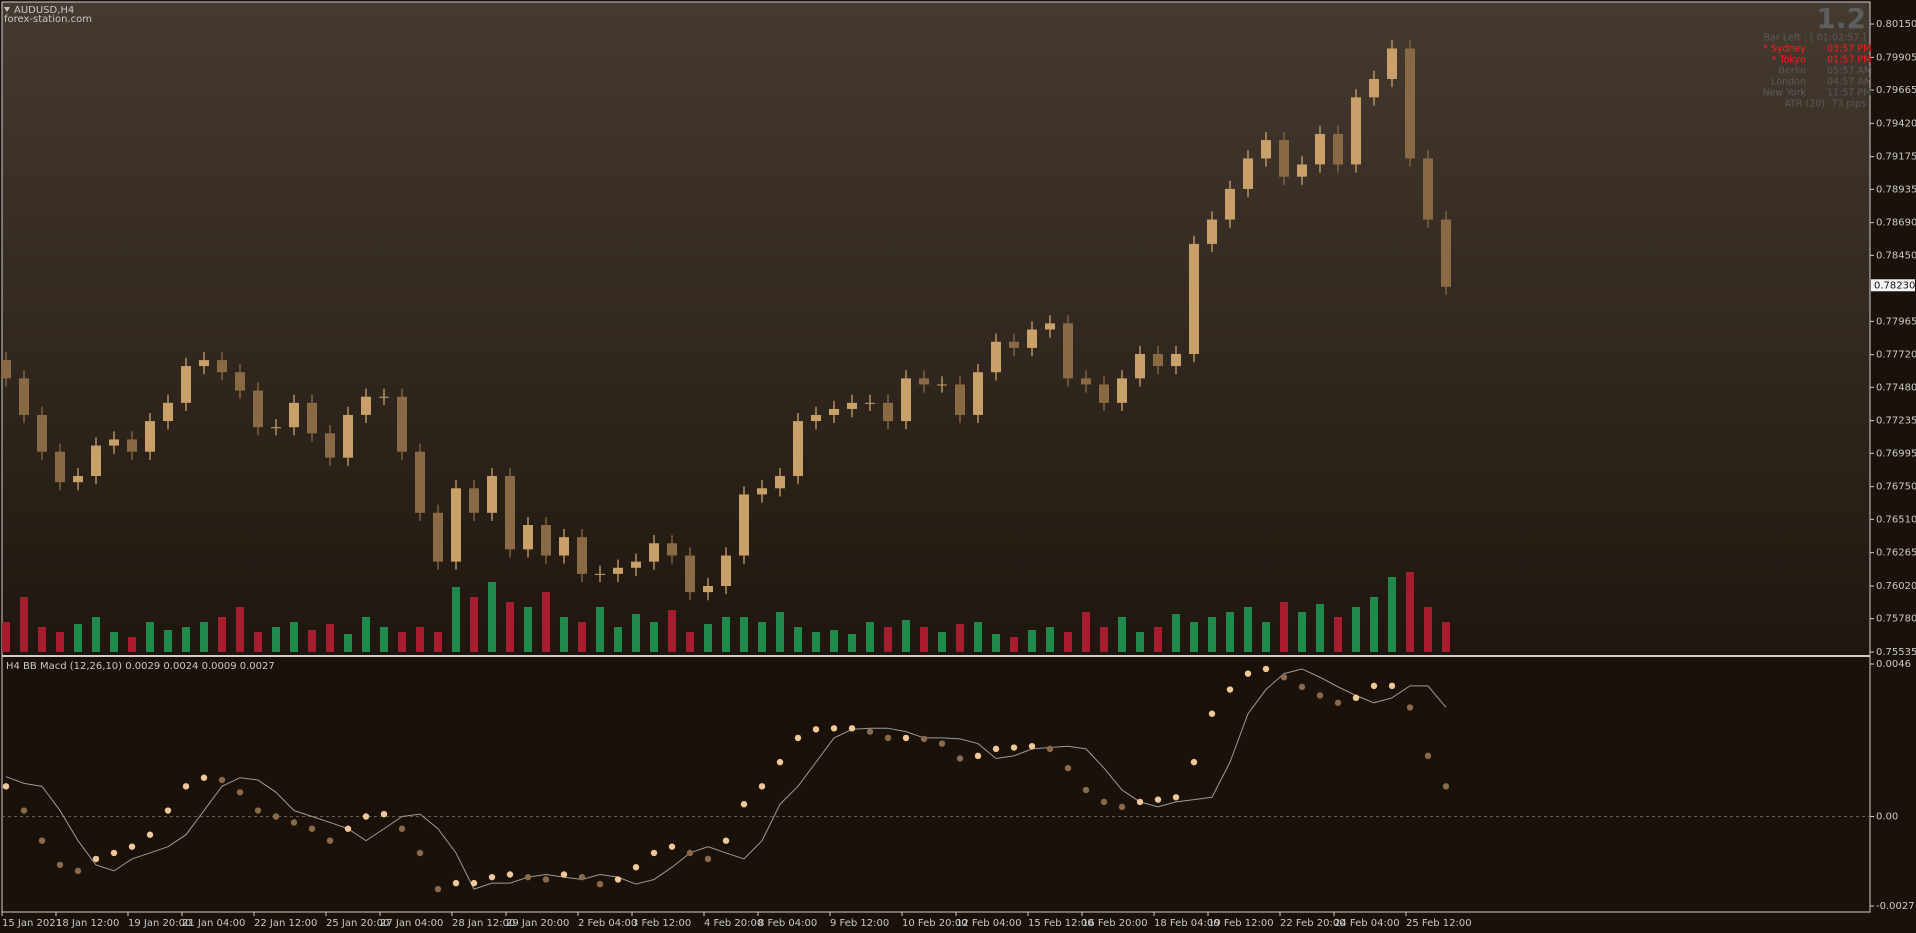 This screenshot has height=933, width=1916. Describe the element at coordinates (357, 923) in the screenshot. I see `x-tick-label: 25 Jan 20:00` at that location.